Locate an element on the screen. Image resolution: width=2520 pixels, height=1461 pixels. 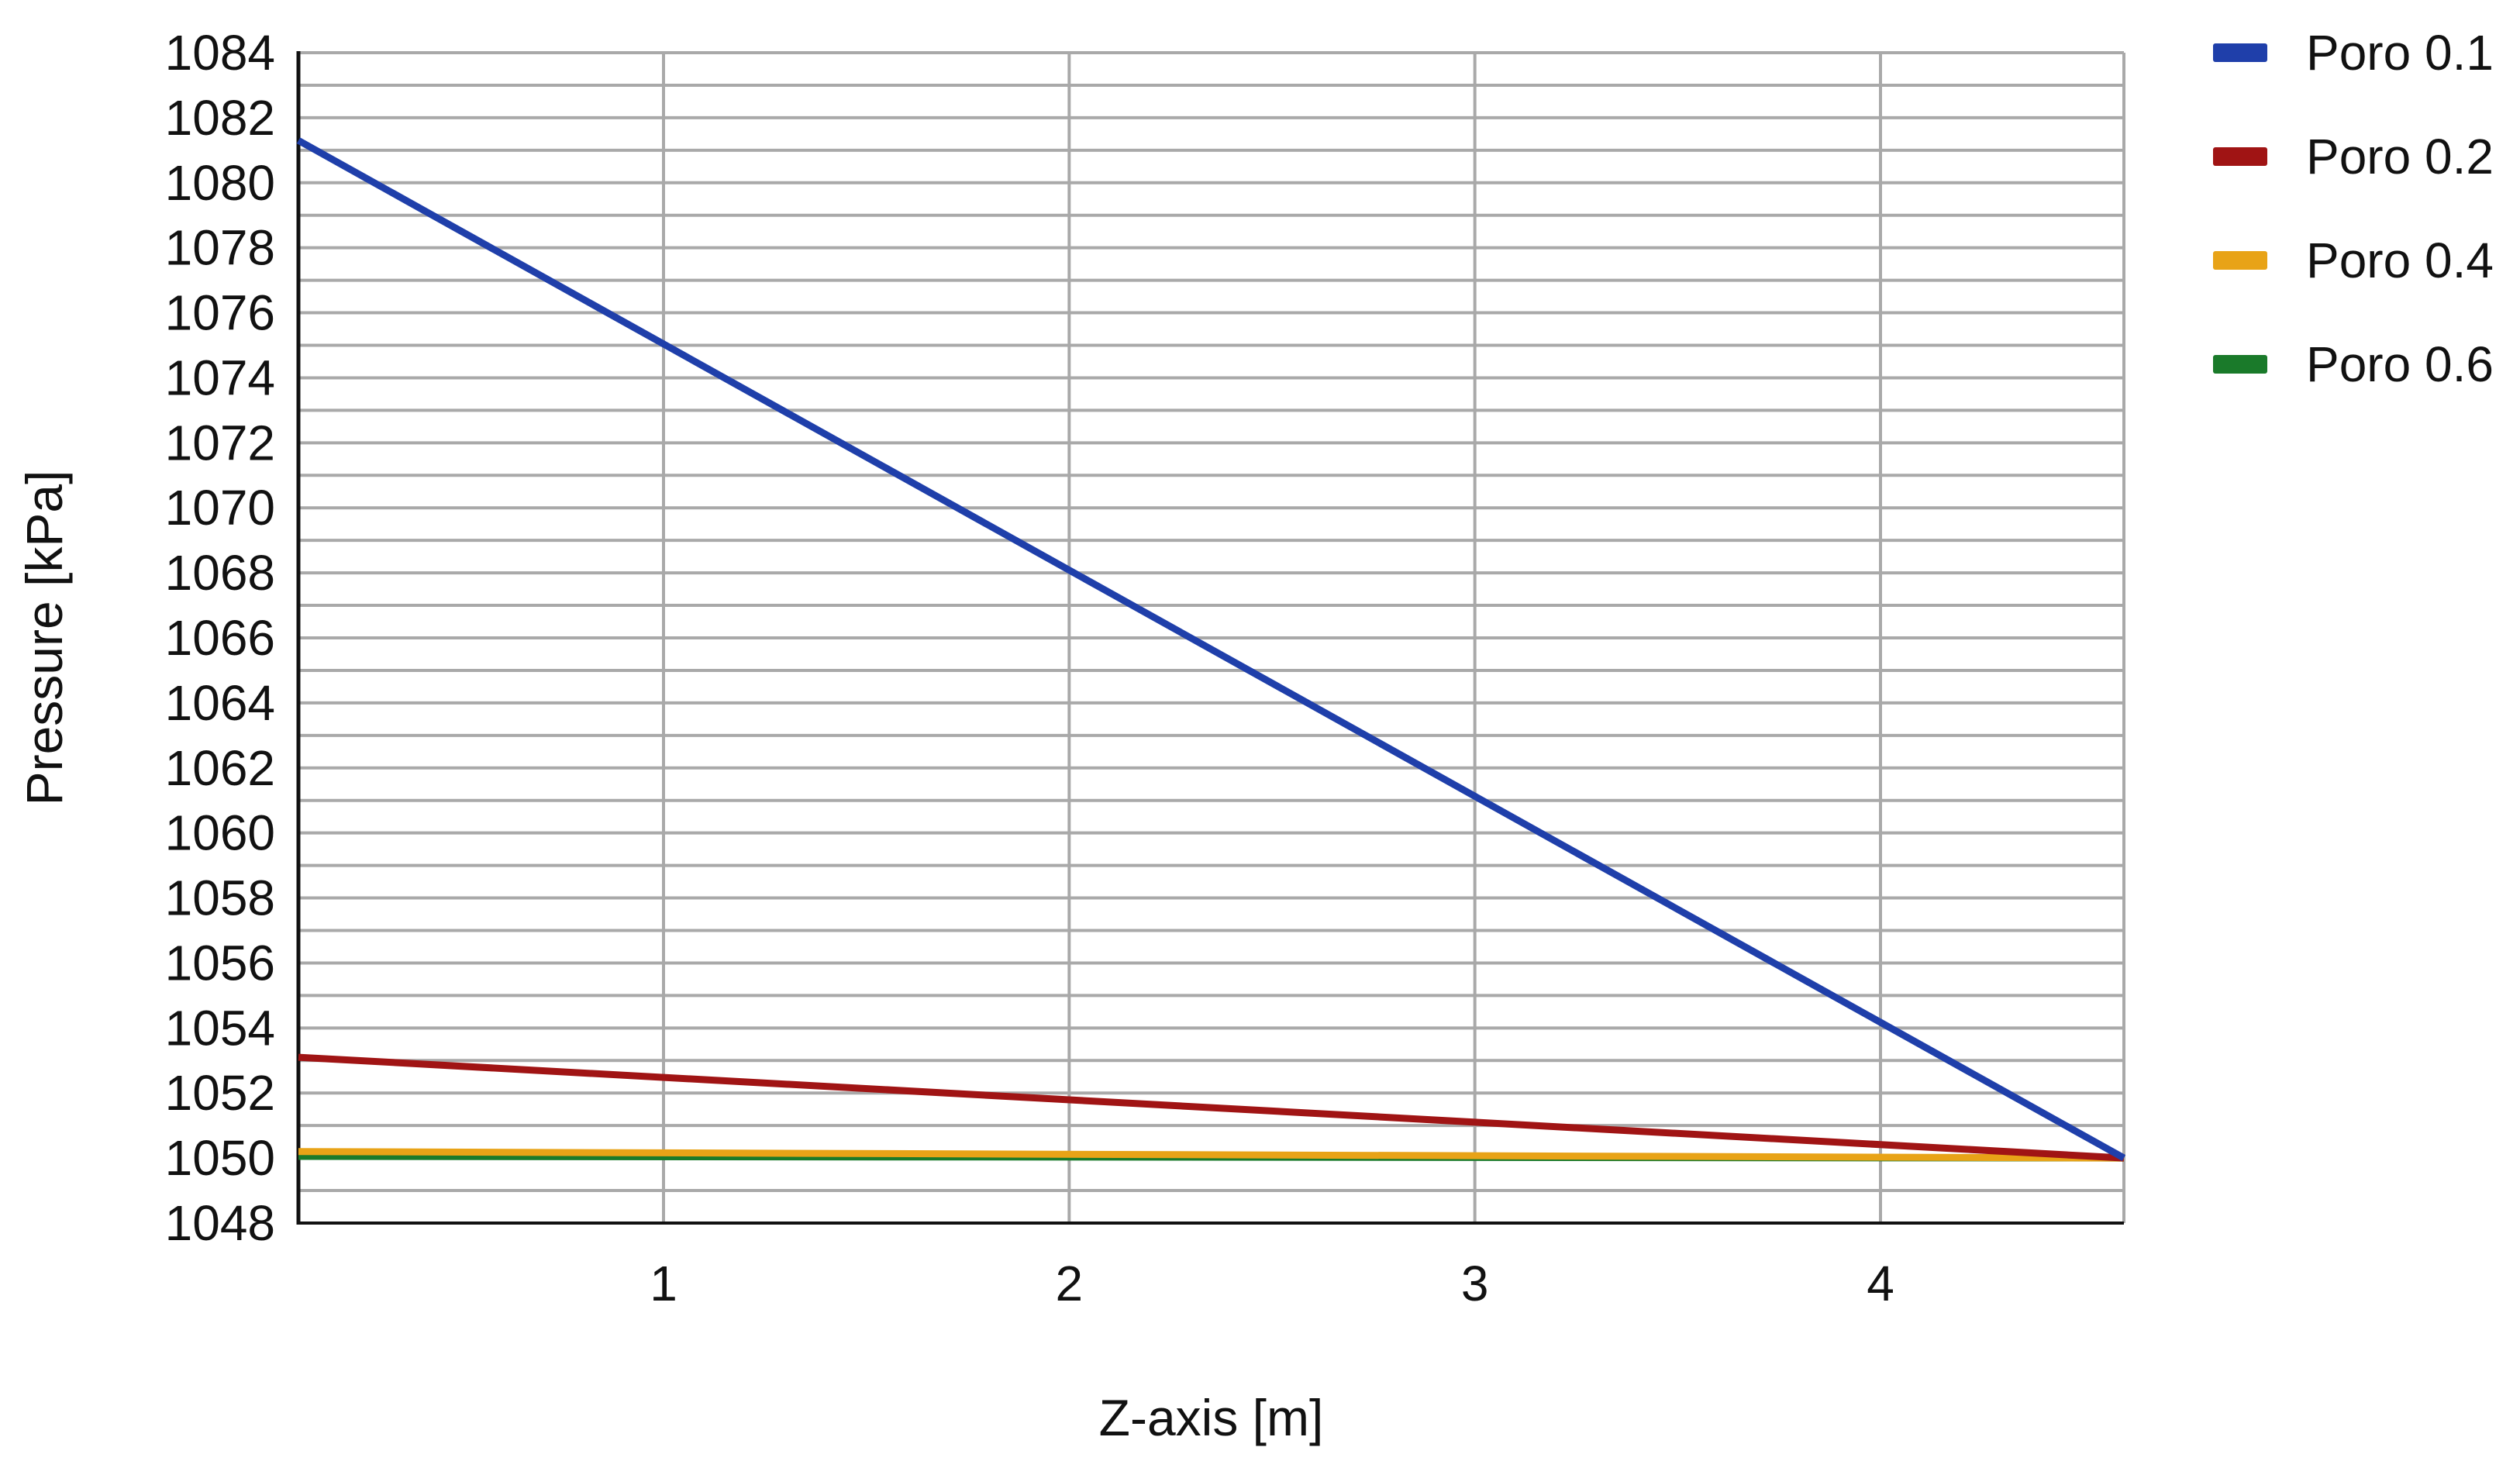
legend: Poro 0.1 Poro 0.2 Poro 0.4 Poro 0.6 is located at coordinates (2354, 209).